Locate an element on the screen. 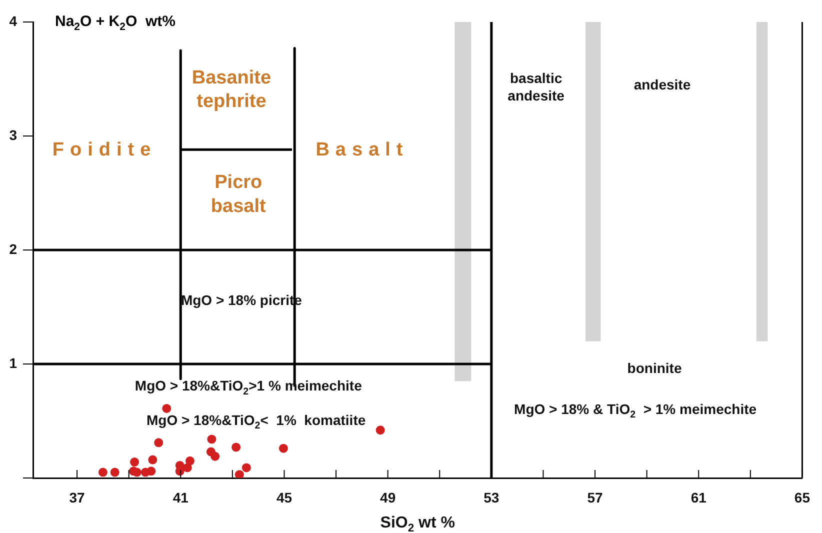  annotation: Foidite is located at coordinates (104, 149).